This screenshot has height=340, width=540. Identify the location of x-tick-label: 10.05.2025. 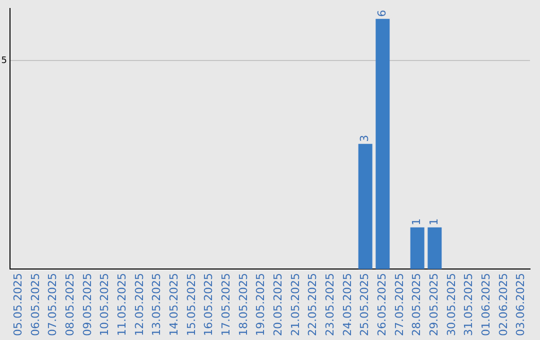
(105, 304).